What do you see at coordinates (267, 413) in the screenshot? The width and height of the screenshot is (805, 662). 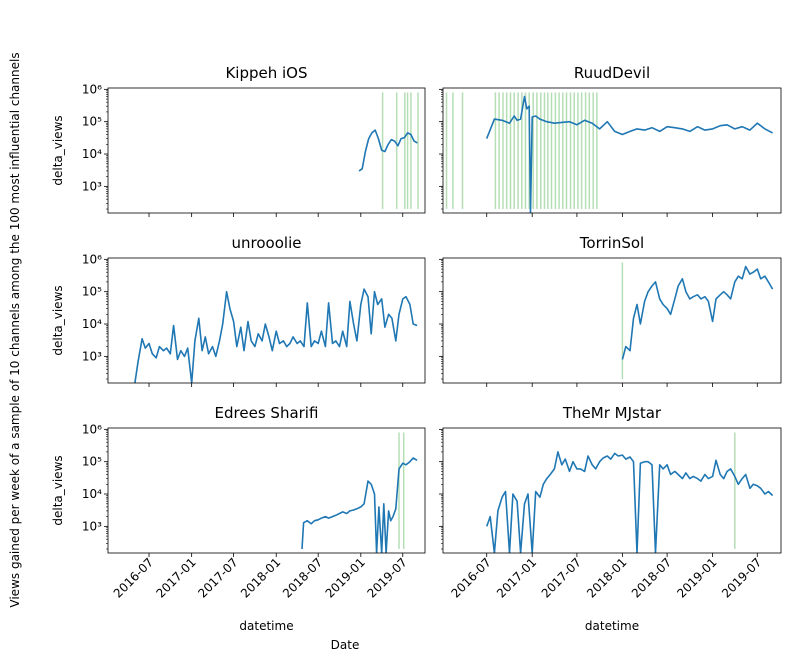 I see `subplot-title: Edrees Sharifi` at bounding box center [267, 413].